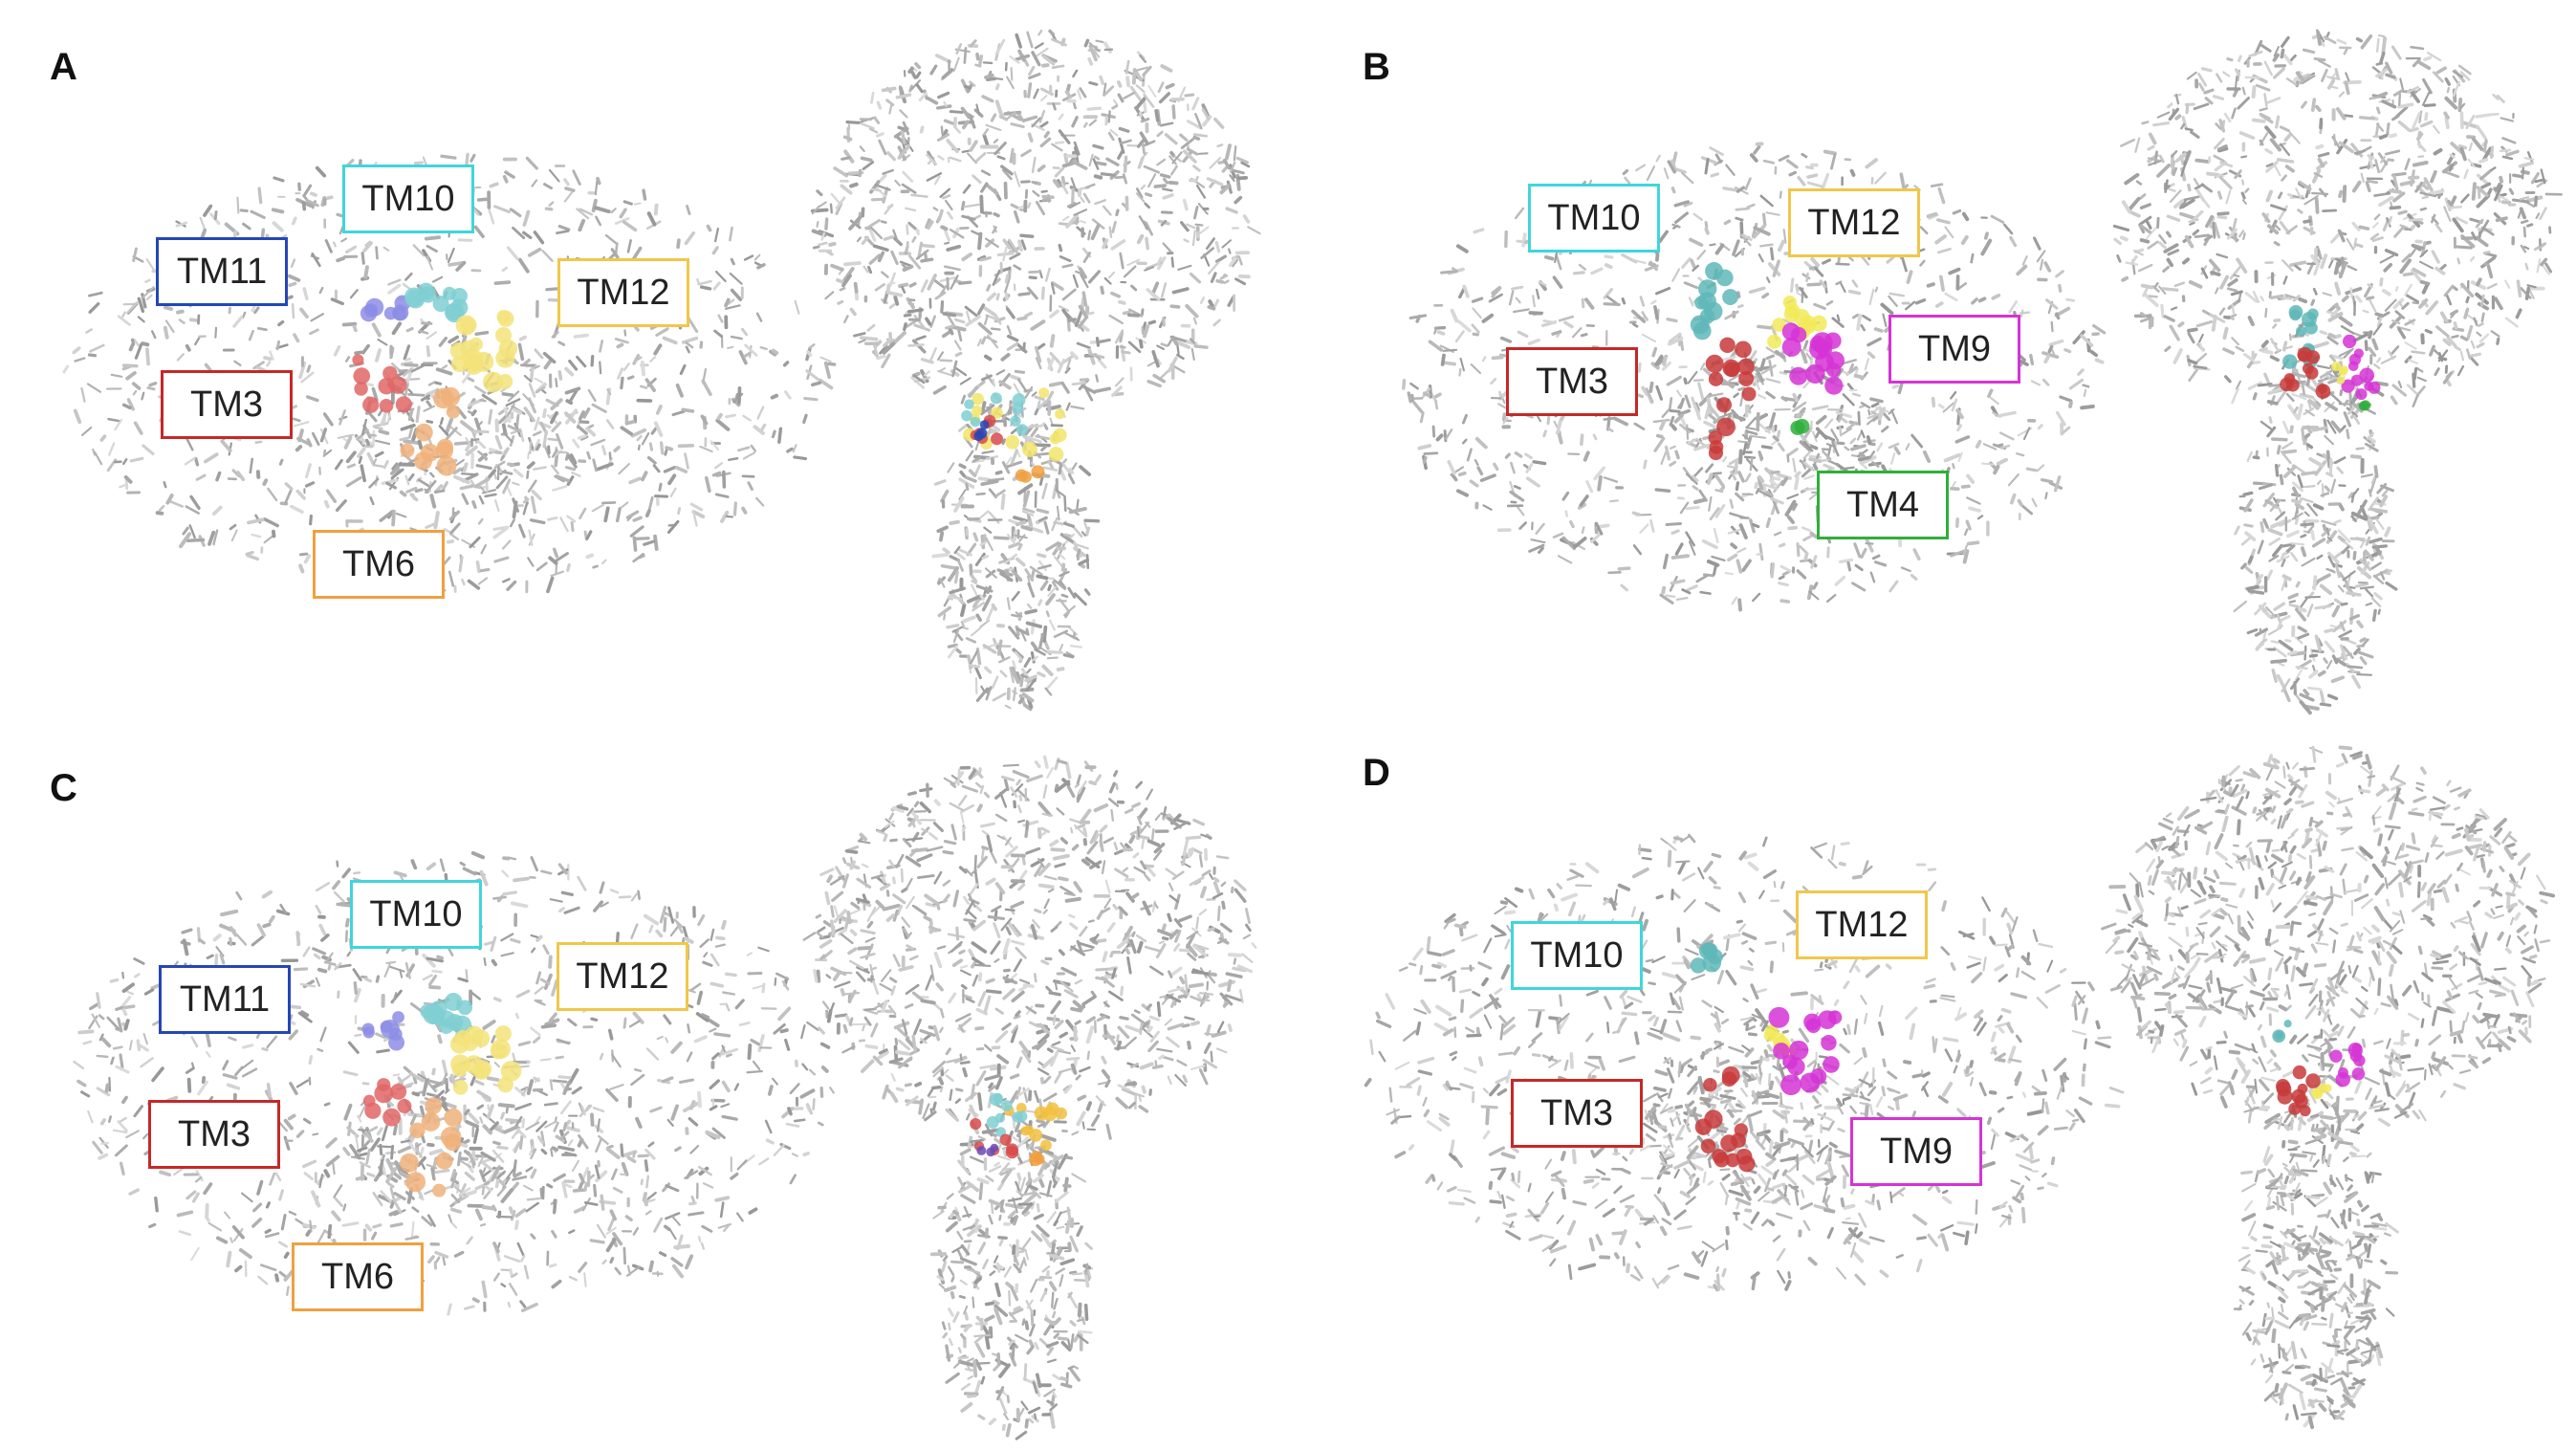  I want to click on side-beads-b-tm4, so click(2364, 405).